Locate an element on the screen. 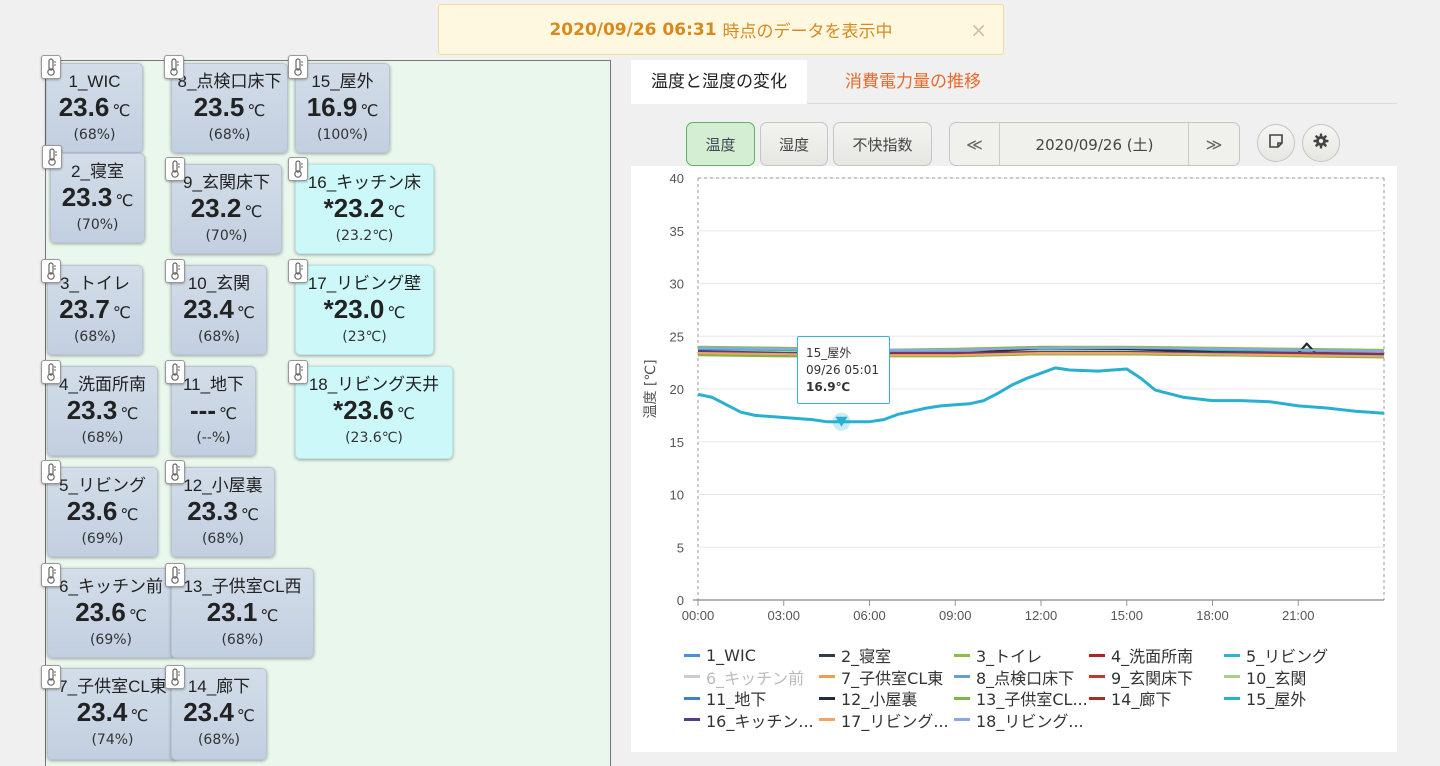 This screenshot has height=766, width=1440. sensor-card: 2_寝室 23.3 ℃ (70%) is located at coordinates (97, 198).